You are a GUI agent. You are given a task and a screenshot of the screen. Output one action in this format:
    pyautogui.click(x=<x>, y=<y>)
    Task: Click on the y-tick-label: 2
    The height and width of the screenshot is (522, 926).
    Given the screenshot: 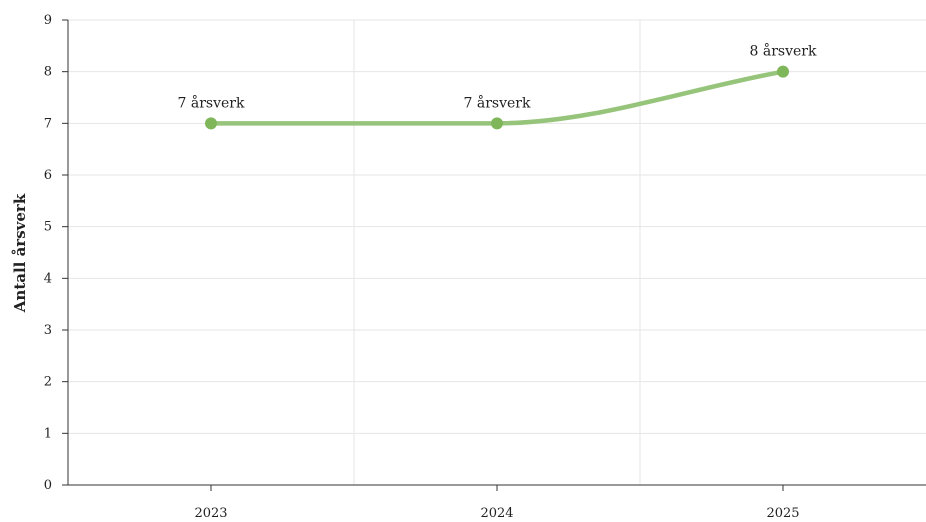 What is the action you would take?
    pyautogui.click(x=48, y=382)
    